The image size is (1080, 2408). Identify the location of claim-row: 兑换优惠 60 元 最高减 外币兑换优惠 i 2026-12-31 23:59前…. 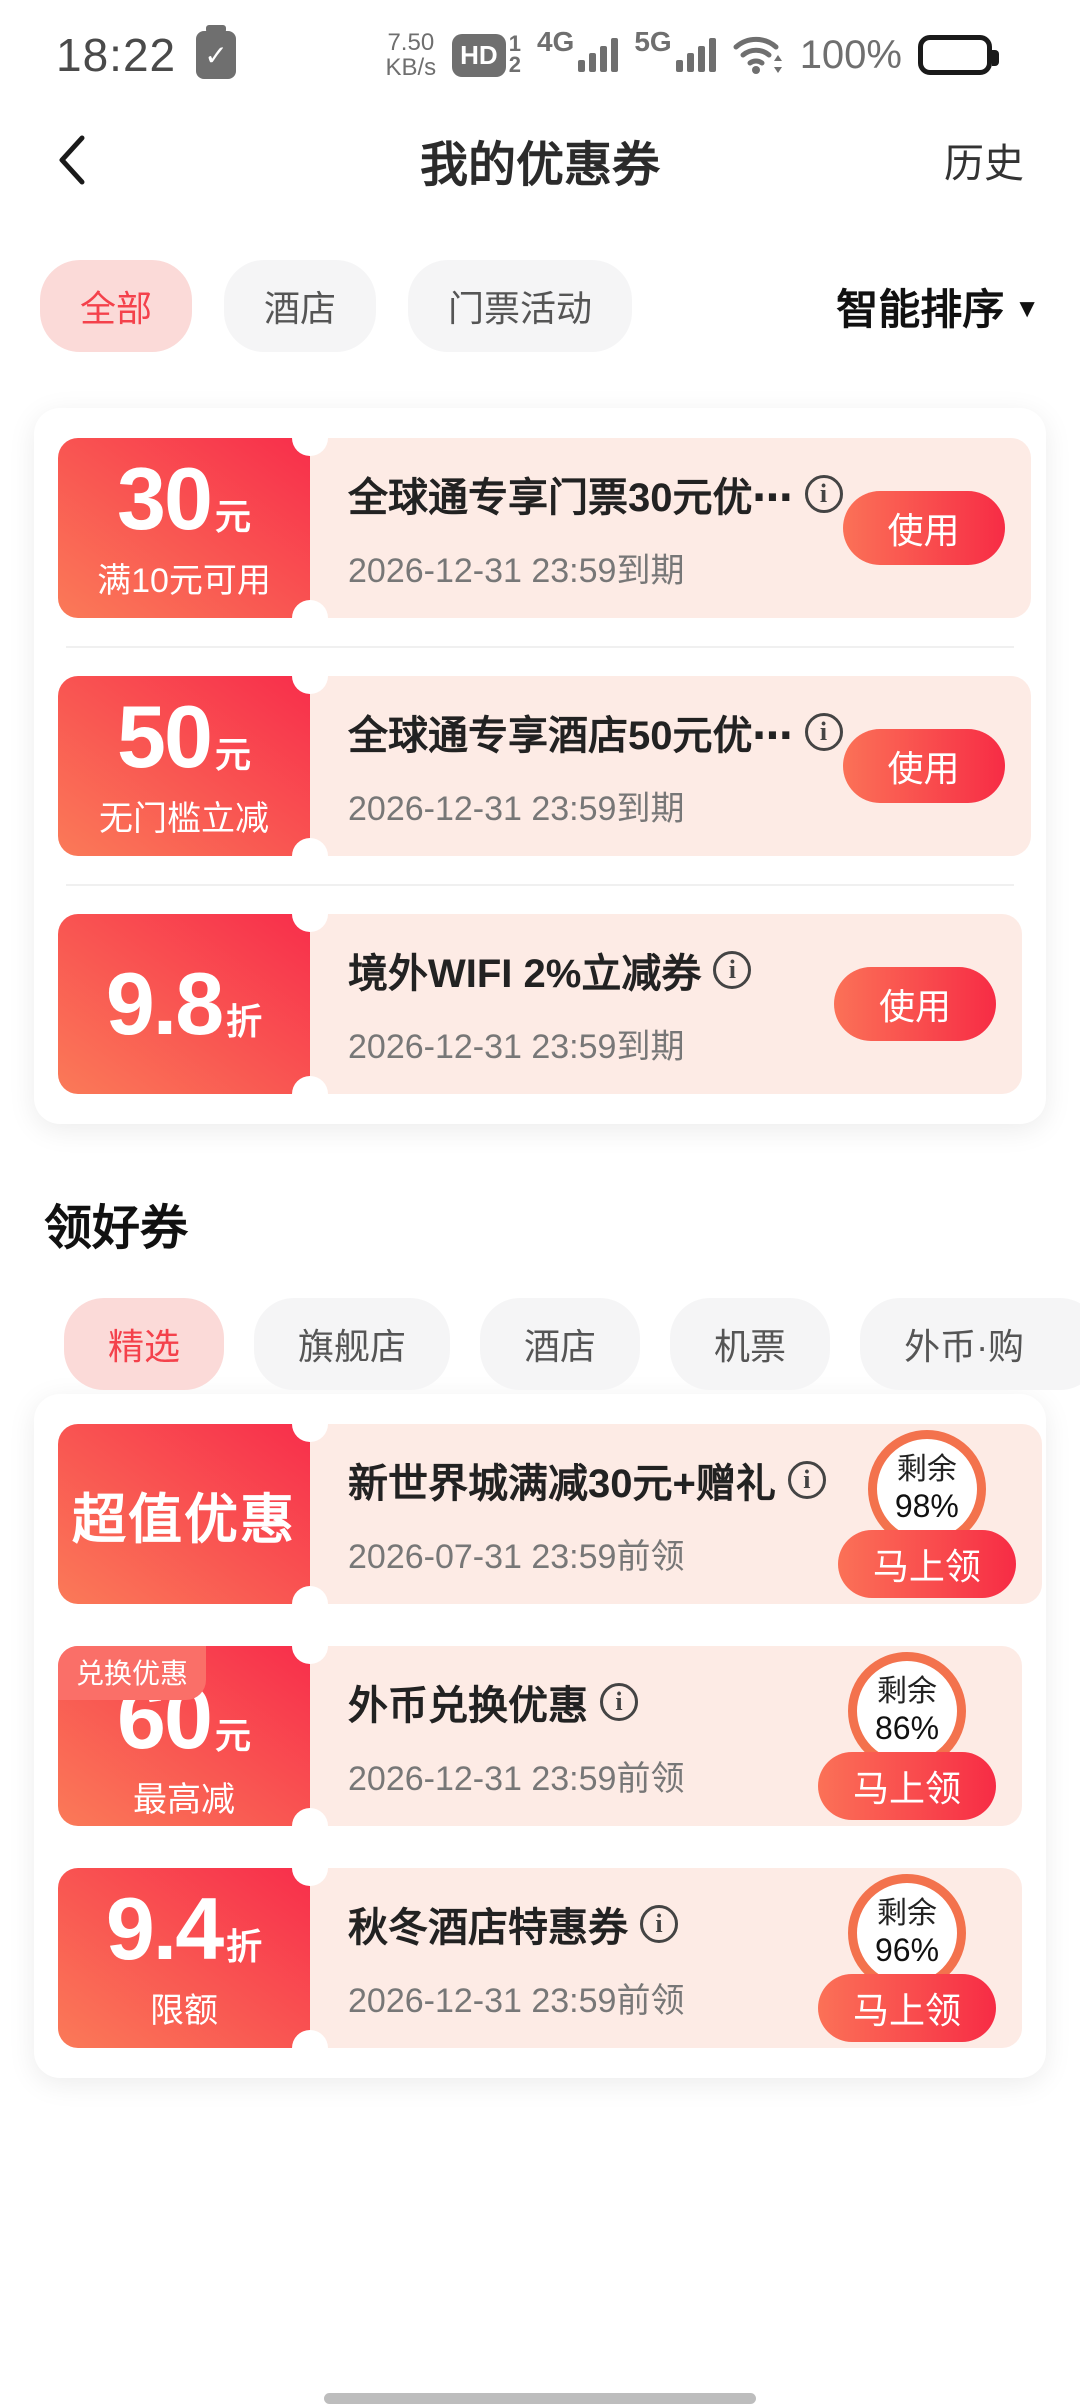
(540, 1736).